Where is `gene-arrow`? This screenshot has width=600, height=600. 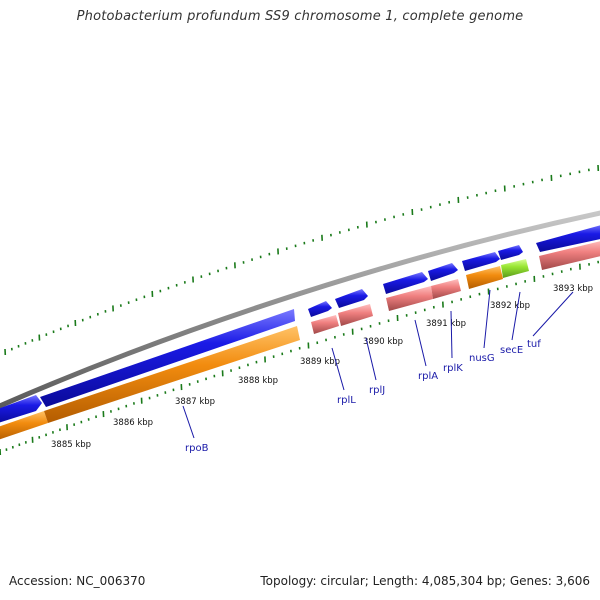 gene-arrow is located at coordinates (21, 409).